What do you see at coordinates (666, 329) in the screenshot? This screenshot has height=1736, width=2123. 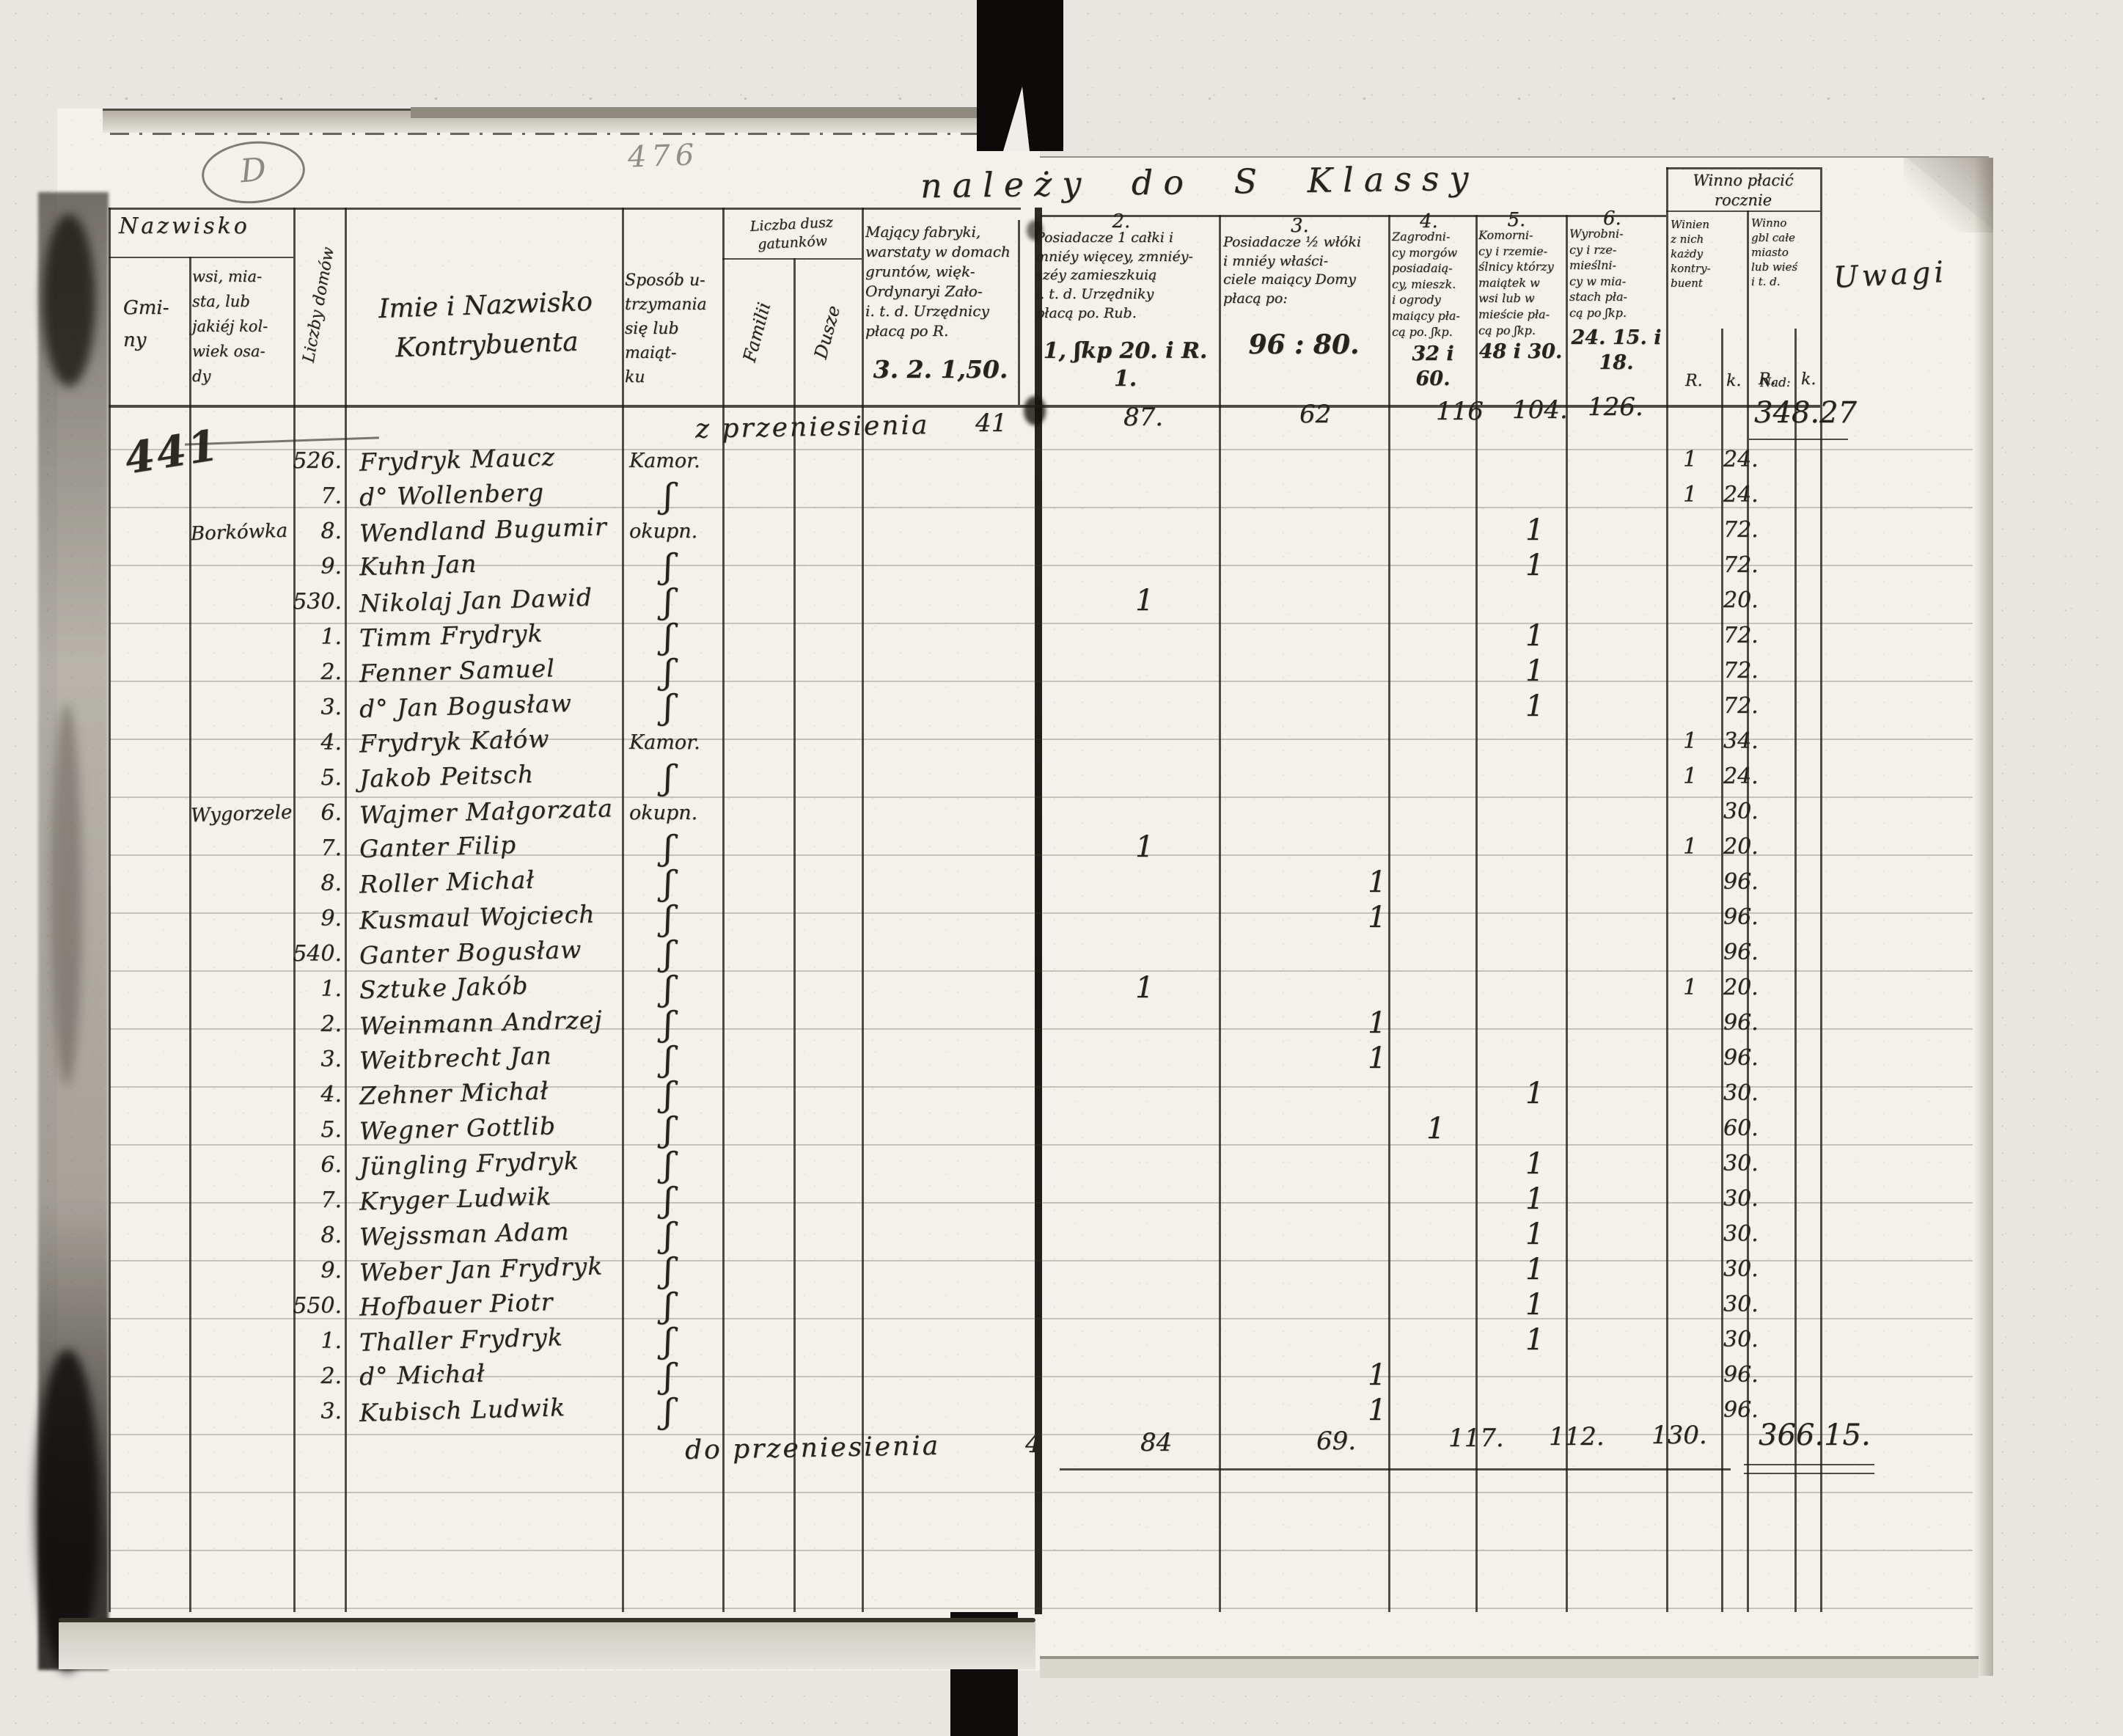 I see `column-header-sposob: Sposób u- trzymania się lub maiąt- ku` at bounding box center [666, 329].